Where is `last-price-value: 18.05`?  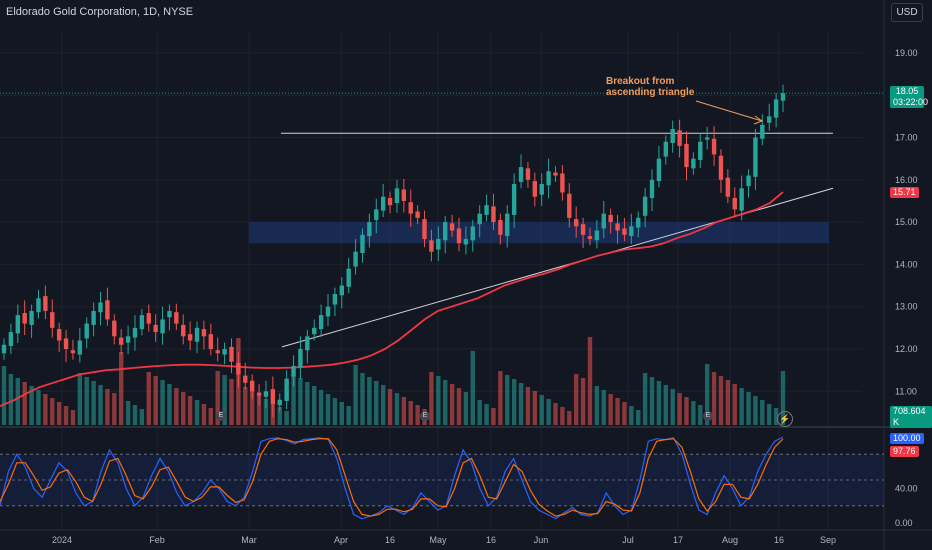 last-price-value: 18.05 is located at coordinates (907, 91).